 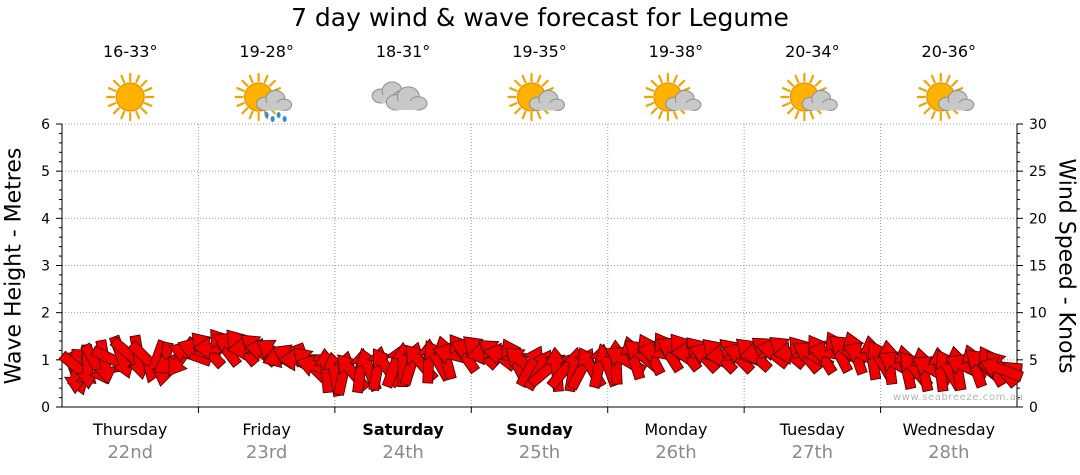 I want to click on y-tick-label-right: 5, so click(x=1033, y=361).